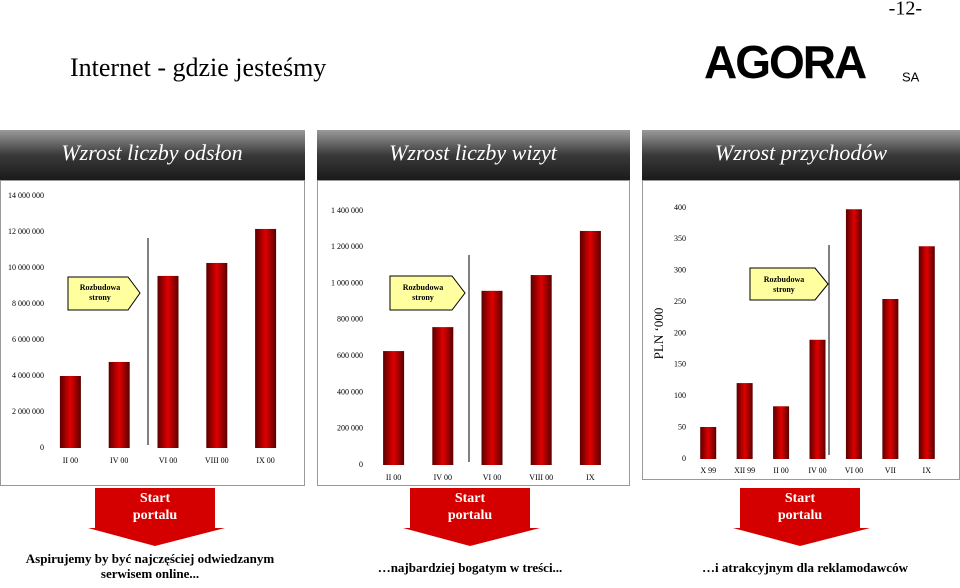 The width and height of the screenshot is (960, 588). What do you see at coordinates (198, 67) in the screenshot?
I see `slide-title: Internet - gdzie jesteśmy` at bounding box center [198, 67].